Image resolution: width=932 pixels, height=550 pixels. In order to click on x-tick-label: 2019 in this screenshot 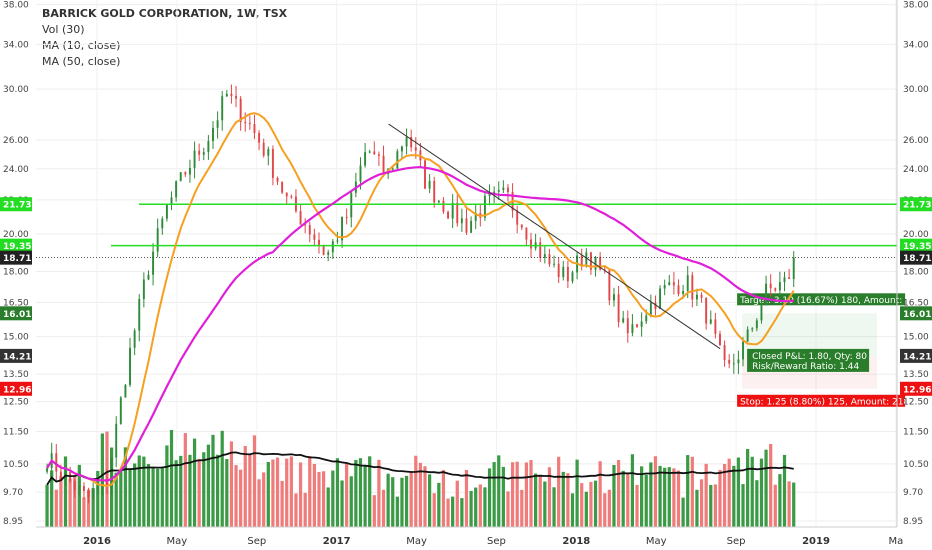, I will do `click(816, 541)`.